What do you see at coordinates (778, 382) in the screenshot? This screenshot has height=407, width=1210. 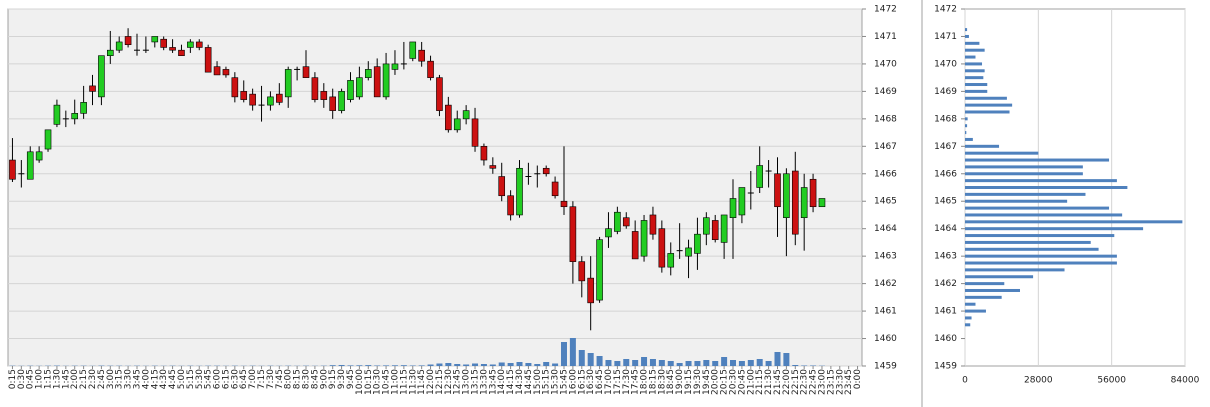 I see `x-tick-label: 21:45` at bounding box center [778, 382].